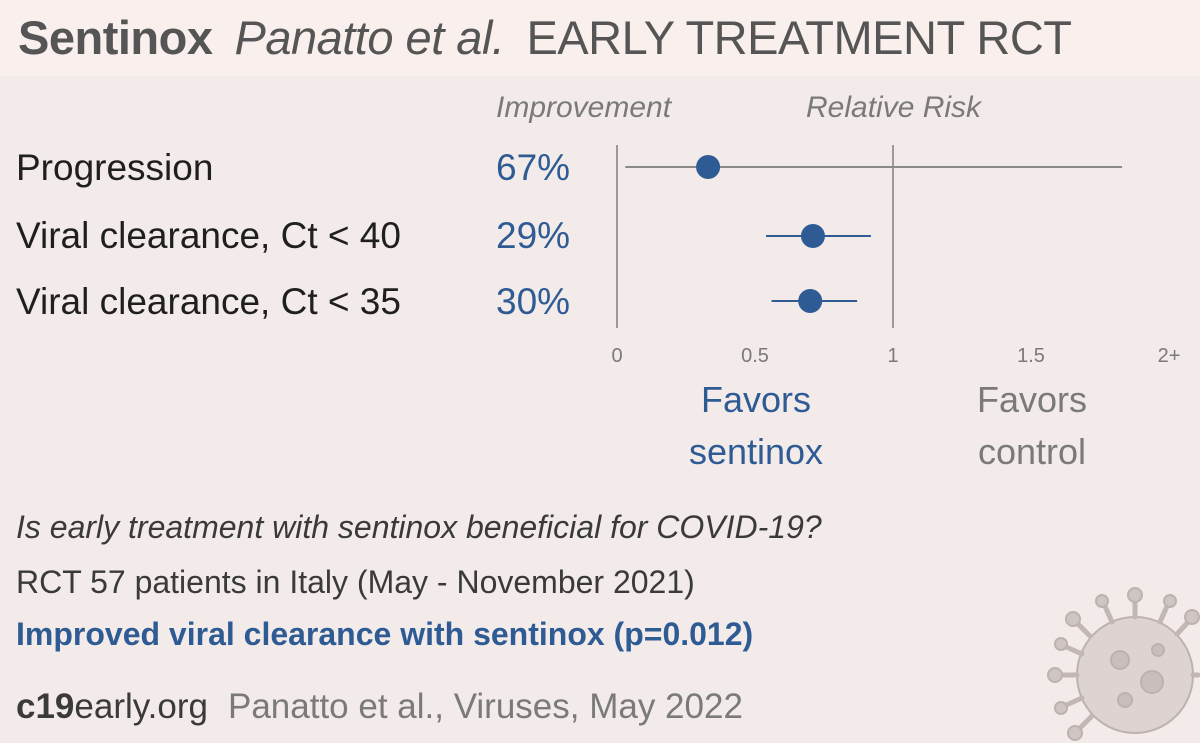 This screenshot has width=1200, height=743. Describe the element at coordinates (1032, 399) in the screenshot. I see `favors-control-line1: Favors` at that location.